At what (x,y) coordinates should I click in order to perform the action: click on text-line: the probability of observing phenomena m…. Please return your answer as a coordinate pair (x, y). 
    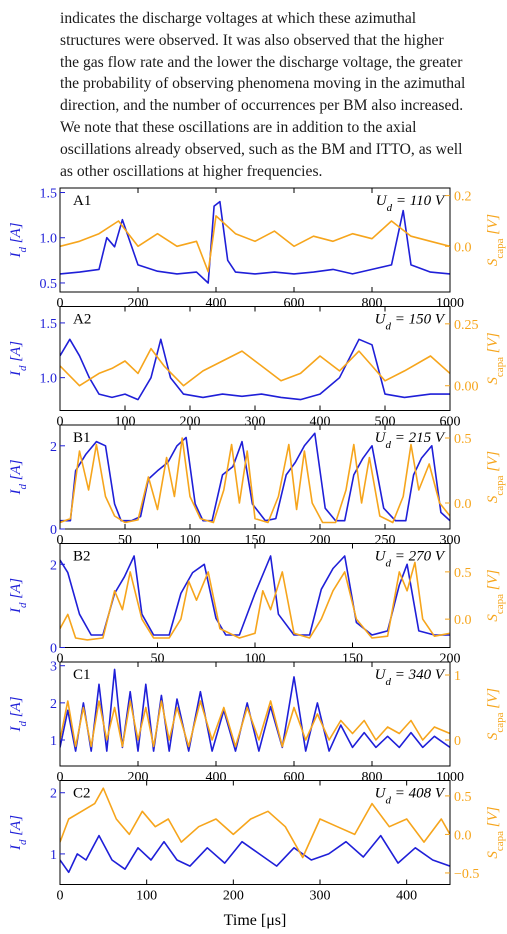
    Looking at the image, I should click on (263, 84).